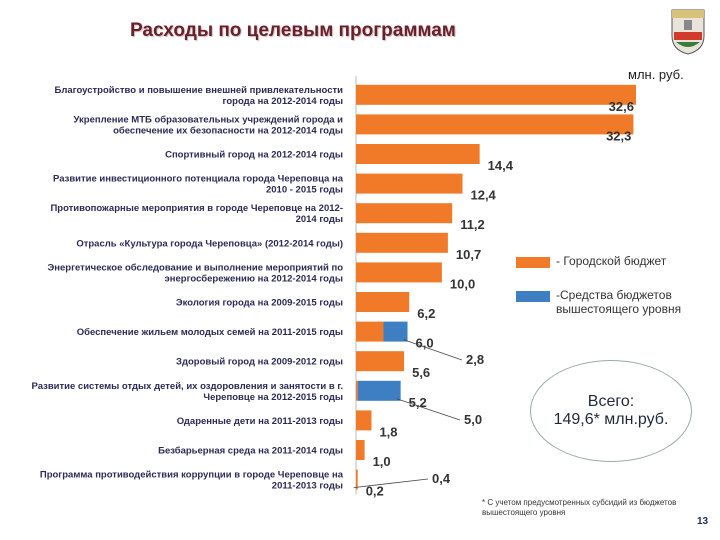 The height and width of the screenshot is (540, 720). Describe the element at coordinates (426, 313) in the screenshot. I see `value-label: 6,2` at that location.